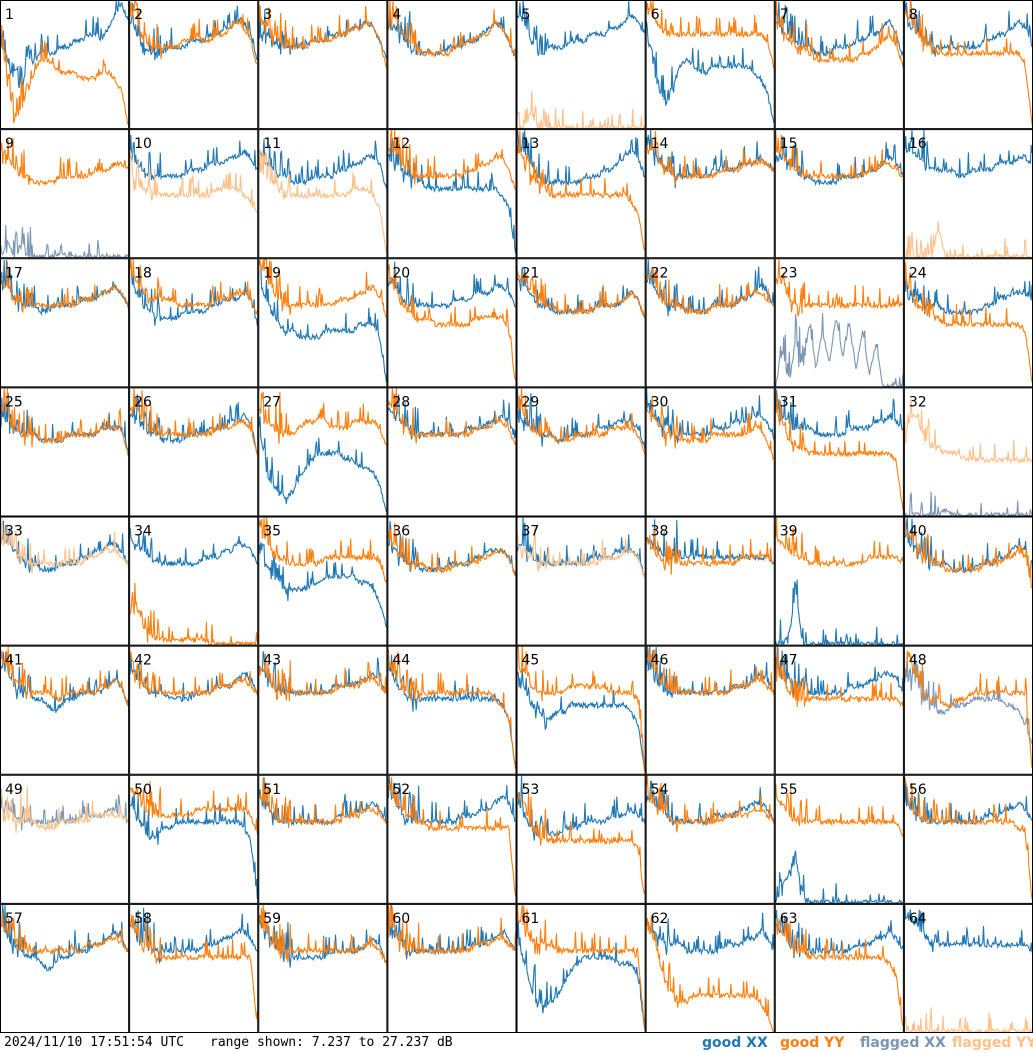 This screenshot has height=1053, width=1033. I want to click on legend-flagged-xx: flagged XX, so click(903, 1043).